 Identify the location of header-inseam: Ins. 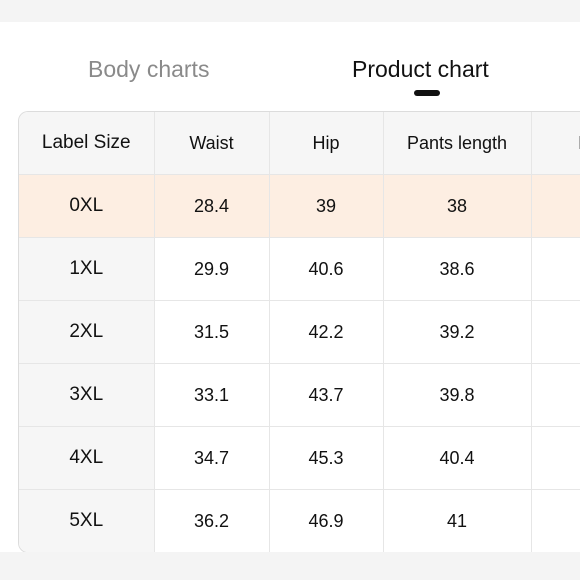
(555, 143).